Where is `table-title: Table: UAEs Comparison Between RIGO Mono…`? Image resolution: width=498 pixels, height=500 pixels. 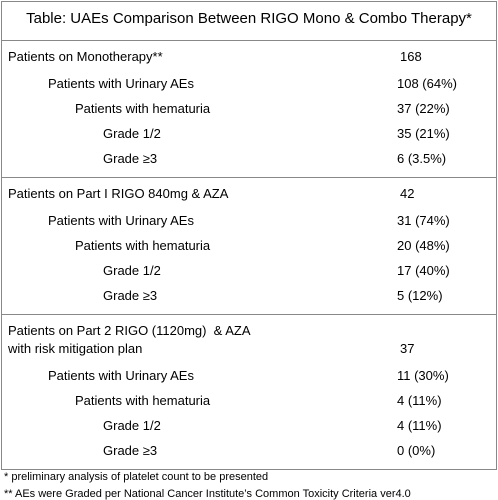
table-title: Table: UAEs Comparison Between RIGO Mono… is located at coordinates (249, 18).